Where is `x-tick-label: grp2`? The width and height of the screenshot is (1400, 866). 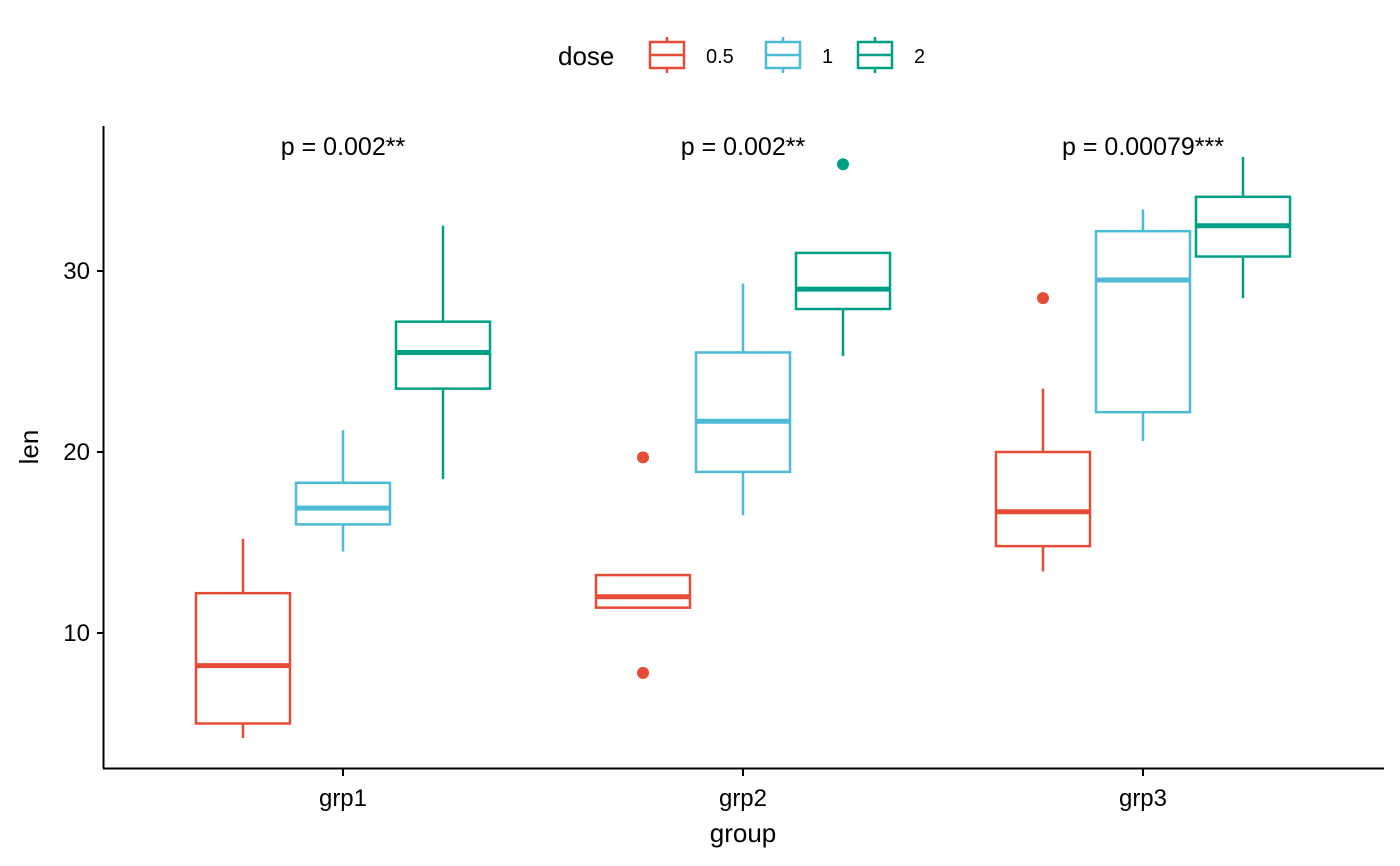 x-tick-label: grp2 is located at coordinates (743, 798).